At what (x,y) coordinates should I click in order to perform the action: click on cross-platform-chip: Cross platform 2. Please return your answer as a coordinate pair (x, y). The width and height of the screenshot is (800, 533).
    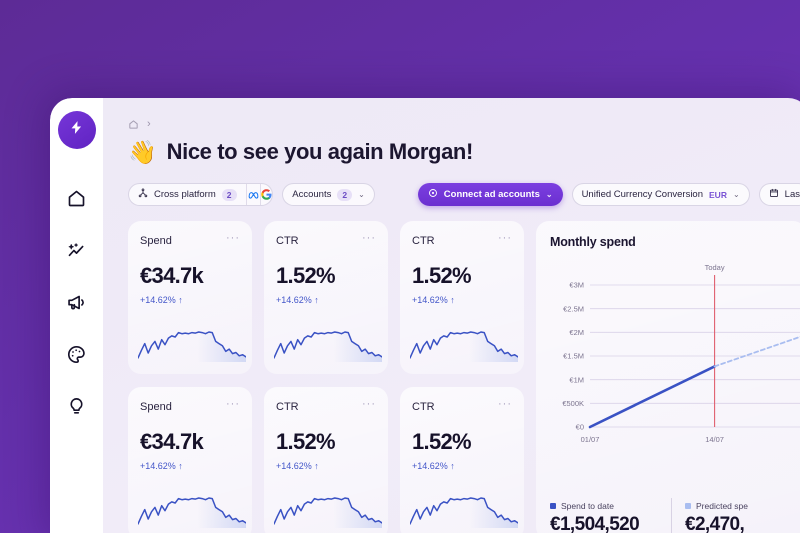
    Looking at the image, I should click on (187, 194).